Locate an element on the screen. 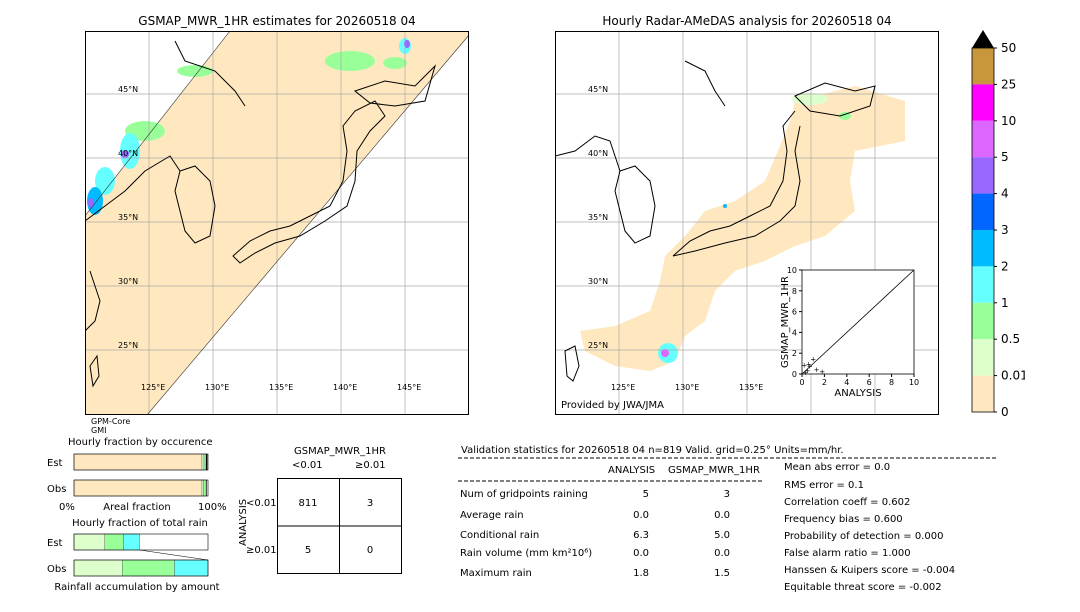 The image size is (1080, 612). credit-text: Provided by JWA/JMA is located at coordinates (612, 405).